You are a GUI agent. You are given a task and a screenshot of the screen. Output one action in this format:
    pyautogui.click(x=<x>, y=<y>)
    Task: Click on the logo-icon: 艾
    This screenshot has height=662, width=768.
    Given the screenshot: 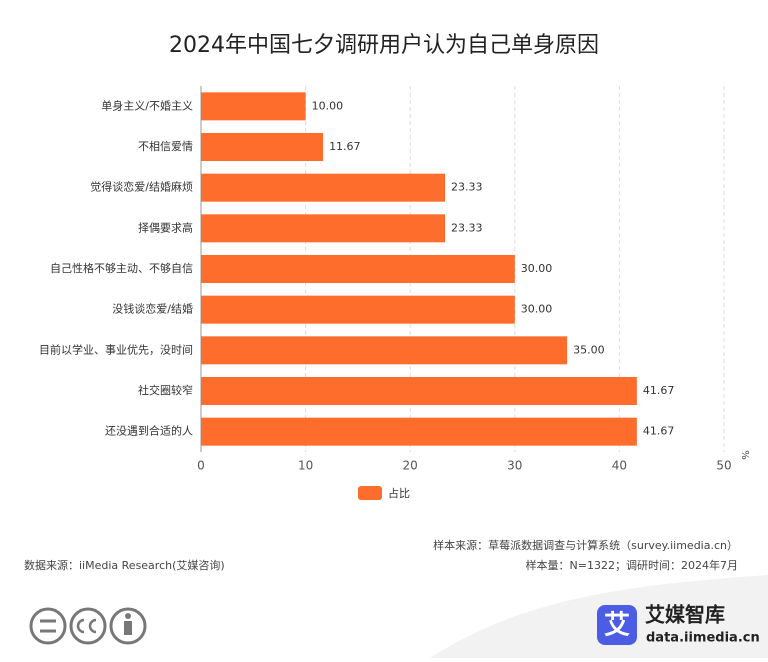 What is the action you would take?
    pyautogui.click(x=617, y=626)
    